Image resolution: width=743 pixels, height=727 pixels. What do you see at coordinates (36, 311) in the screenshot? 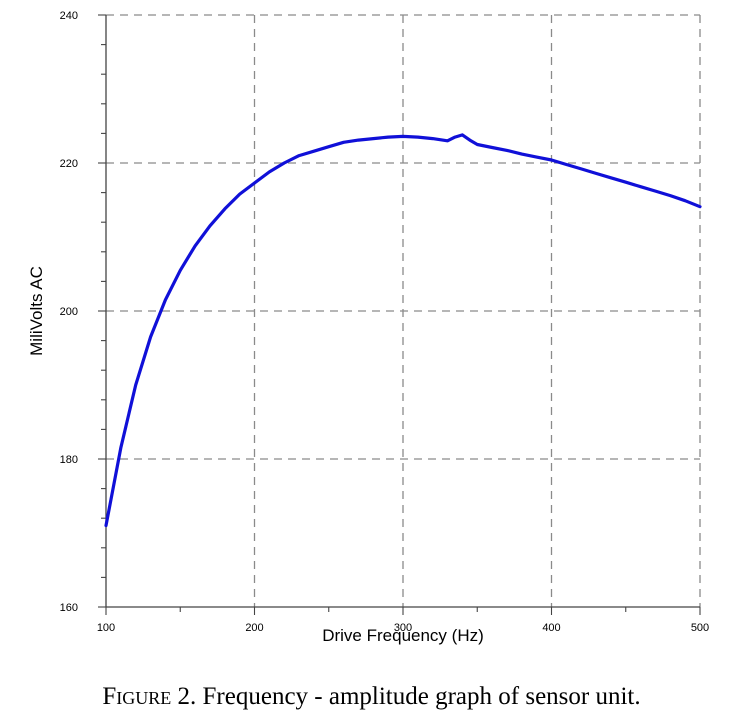
I see `y-axis-title: MiliVolts AC` at bounding box center [36, 311].